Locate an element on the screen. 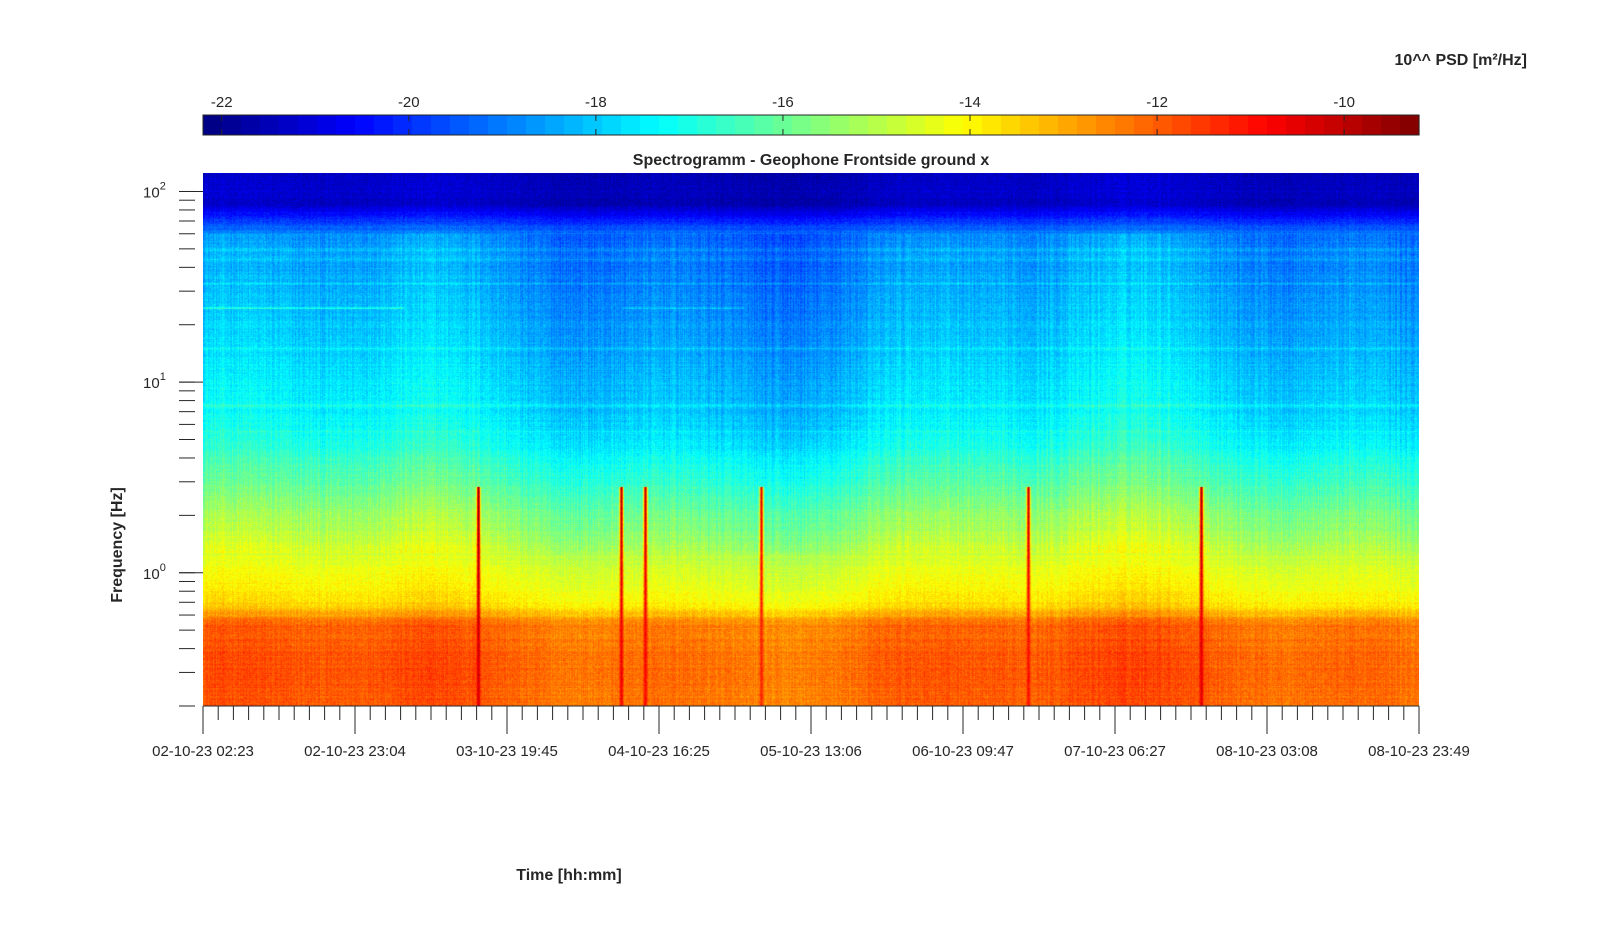  x-tick-label: 08-10-23 03:08 is located at coordinates (1267, 751).